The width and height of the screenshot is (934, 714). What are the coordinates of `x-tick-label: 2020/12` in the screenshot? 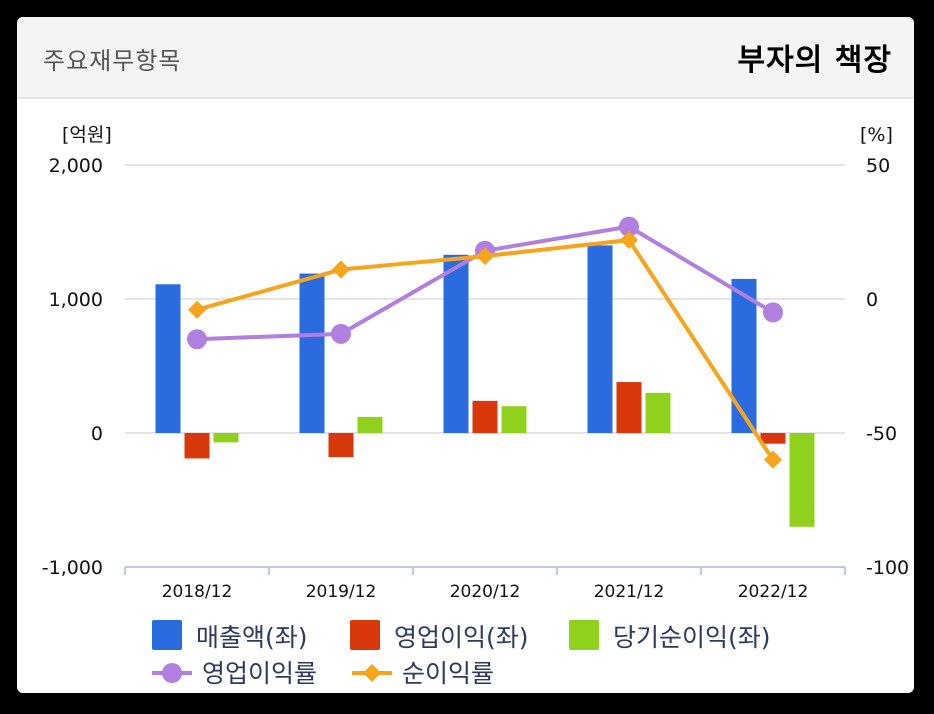 It's located at (485, 592).